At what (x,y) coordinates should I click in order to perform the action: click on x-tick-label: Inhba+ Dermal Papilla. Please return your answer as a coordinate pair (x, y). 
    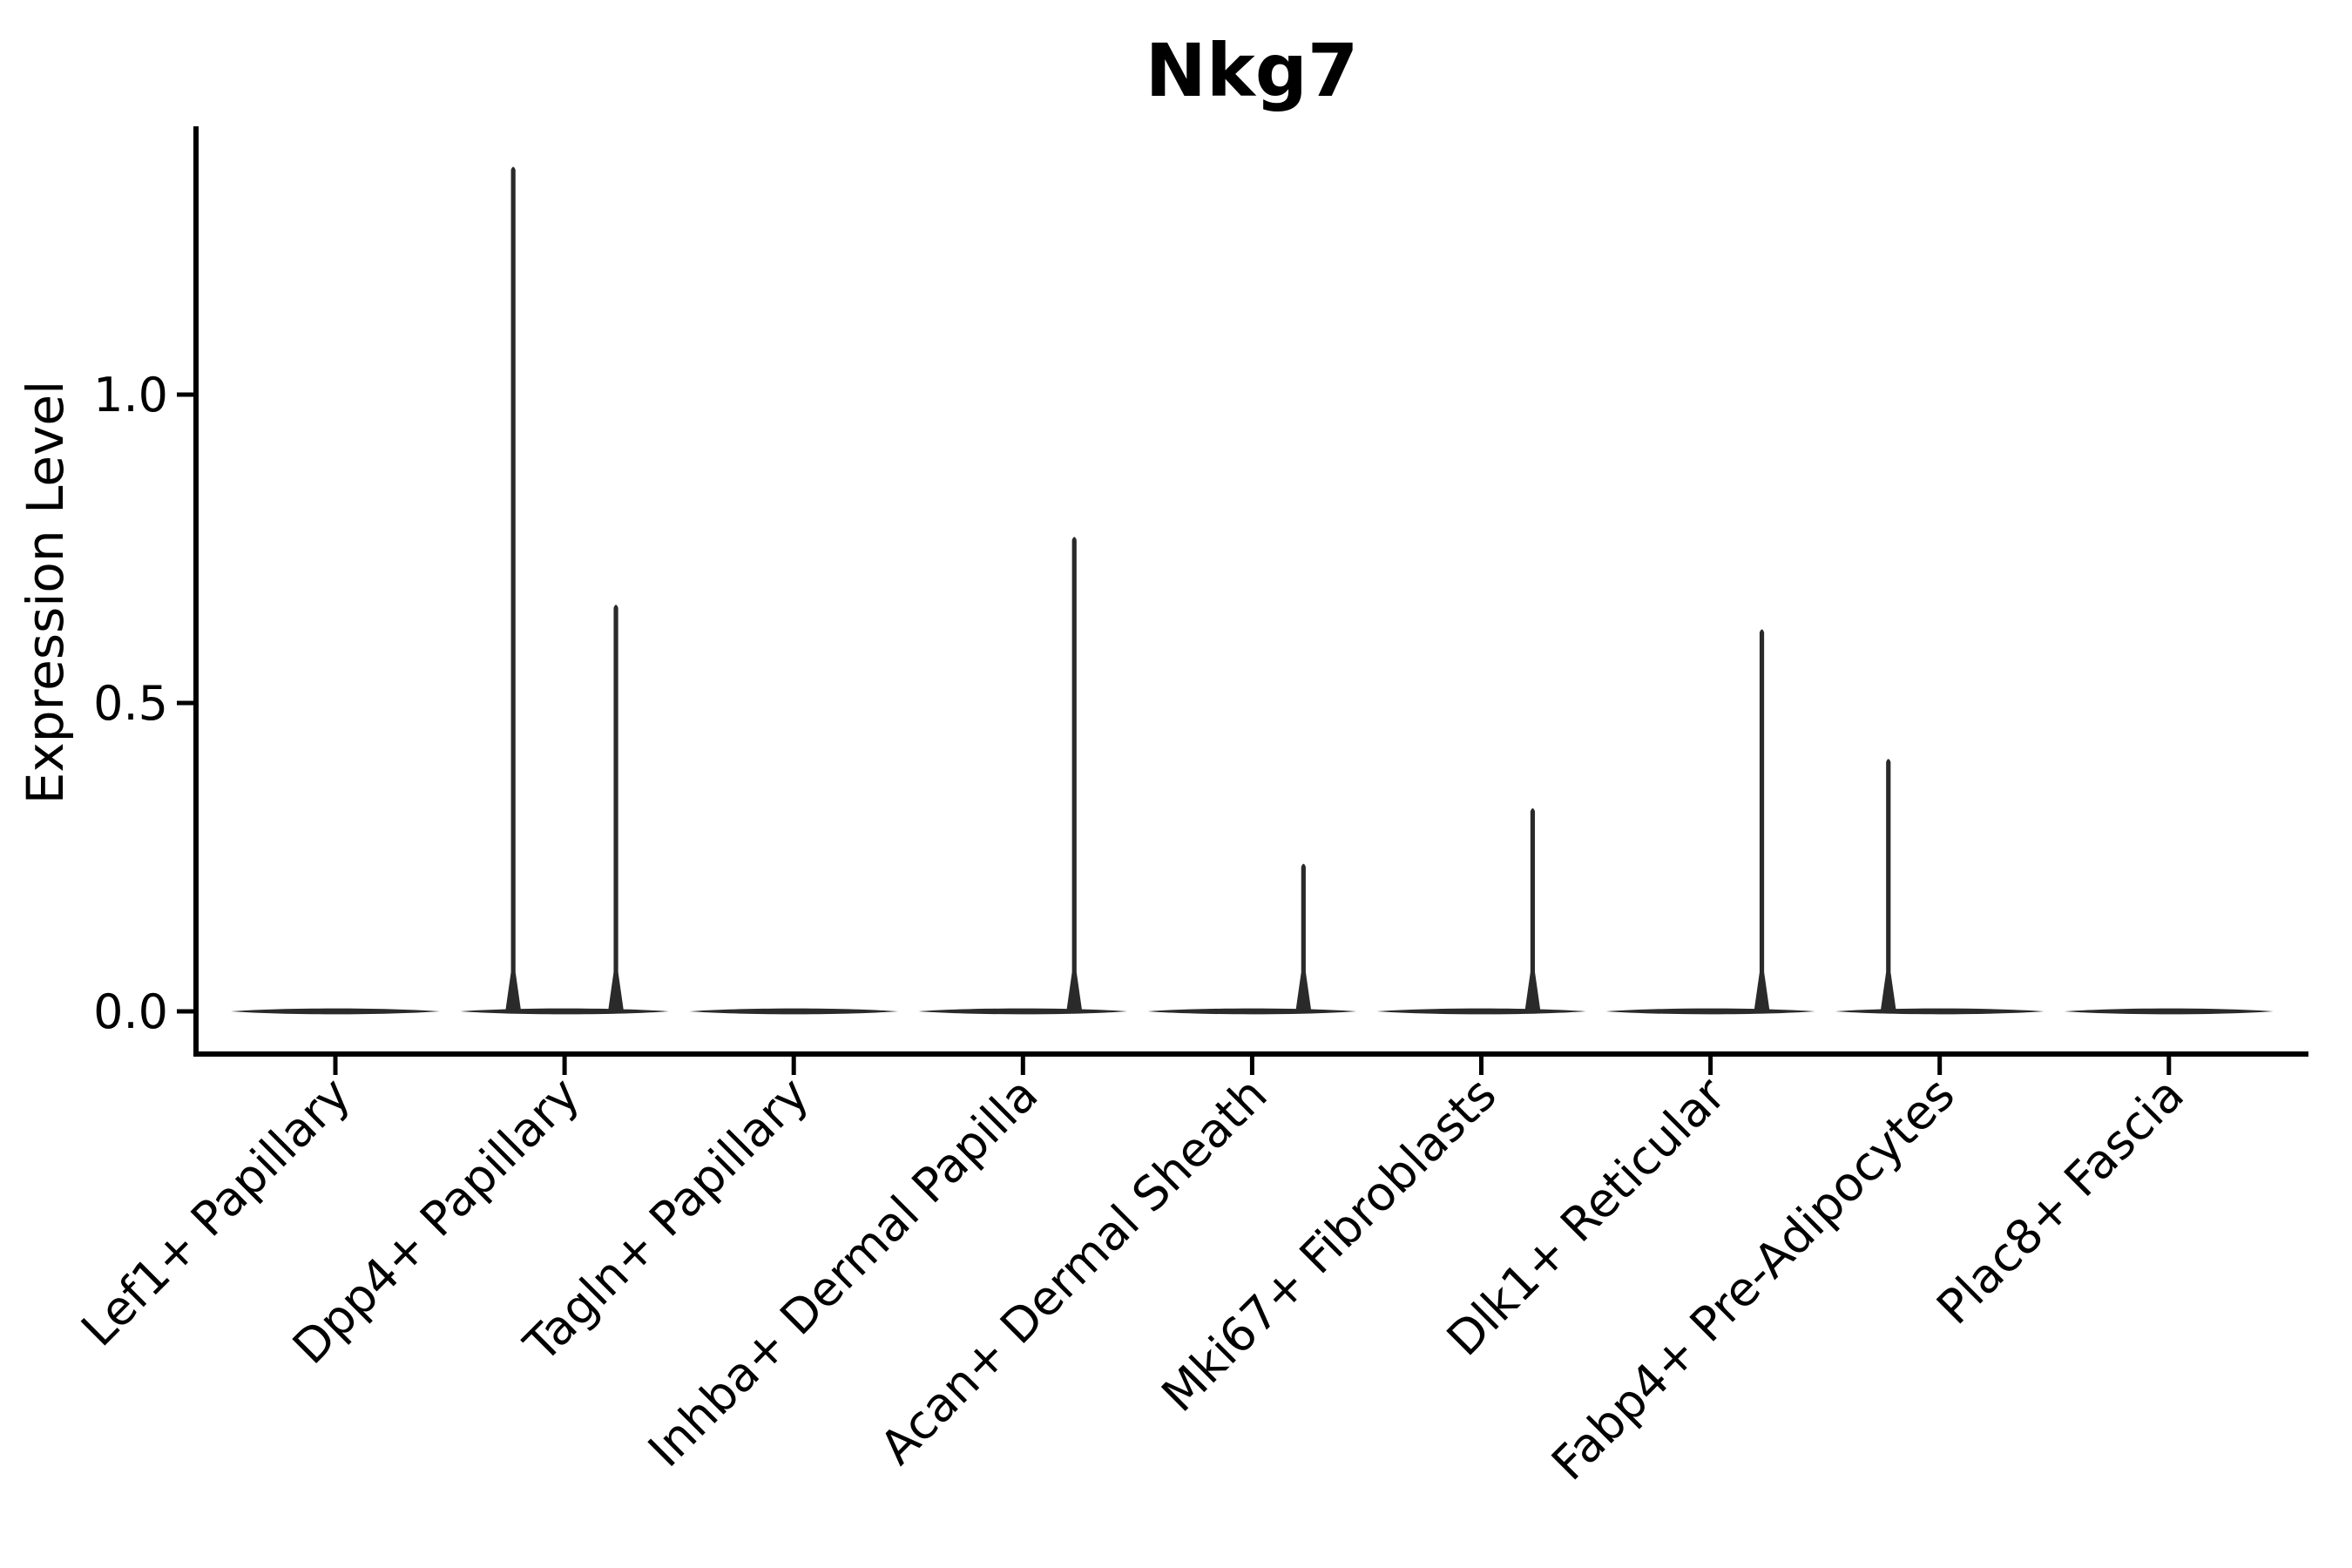
    Looking at the image, I should click on (843, 1272).